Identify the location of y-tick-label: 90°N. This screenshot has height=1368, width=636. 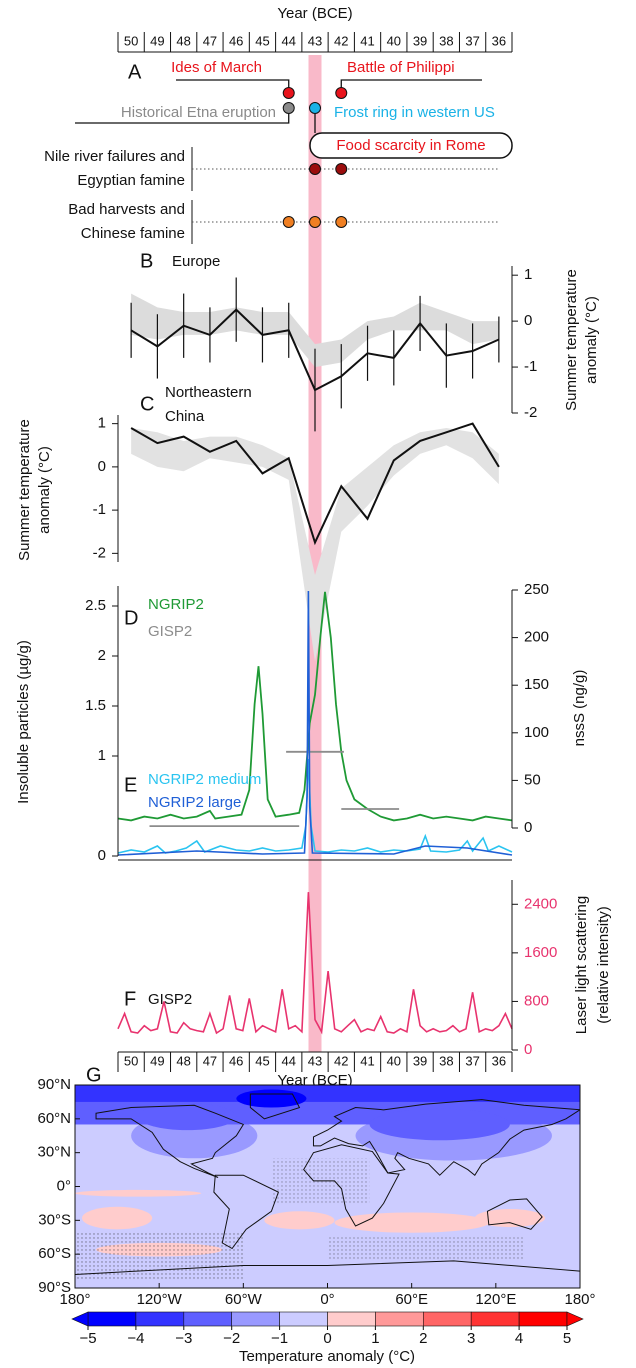
(54, 1084).